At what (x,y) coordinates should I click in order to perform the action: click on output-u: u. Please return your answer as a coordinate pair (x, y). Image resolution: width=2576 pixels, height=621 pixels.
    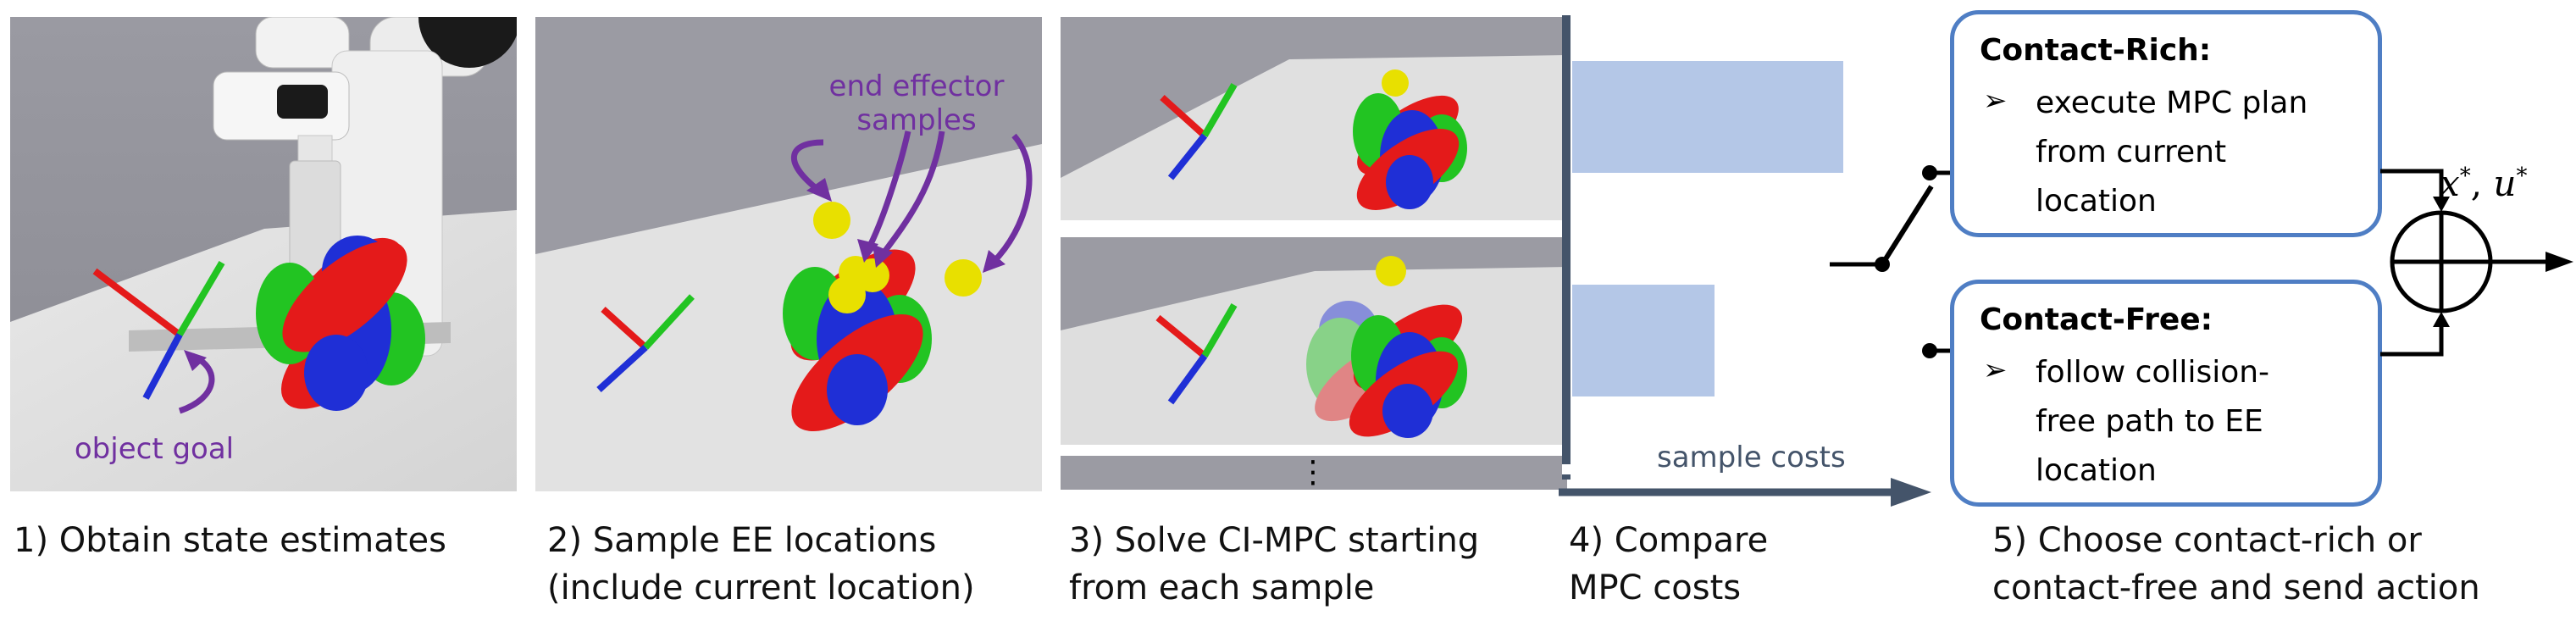
    Looking at the image, I should click on (2505, 183).